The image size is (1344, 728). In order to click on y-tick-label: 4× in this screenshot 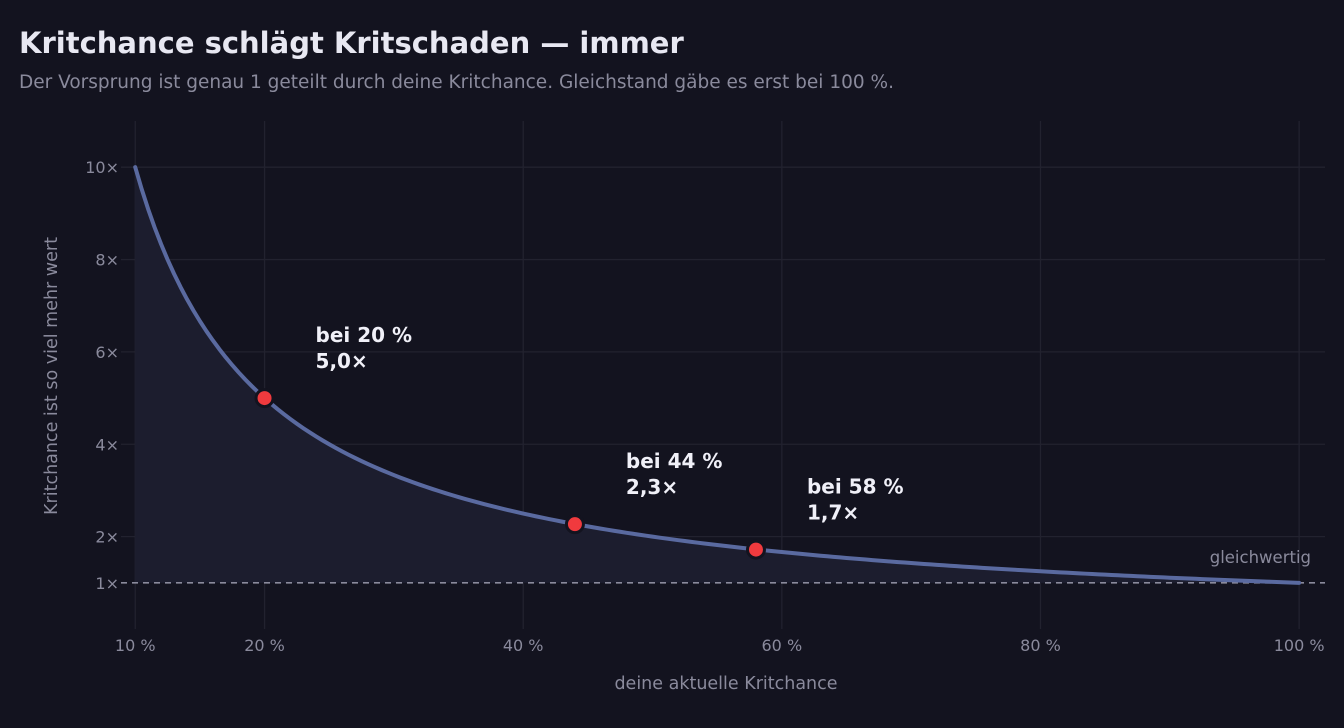, I will do `click(107, 444)`.